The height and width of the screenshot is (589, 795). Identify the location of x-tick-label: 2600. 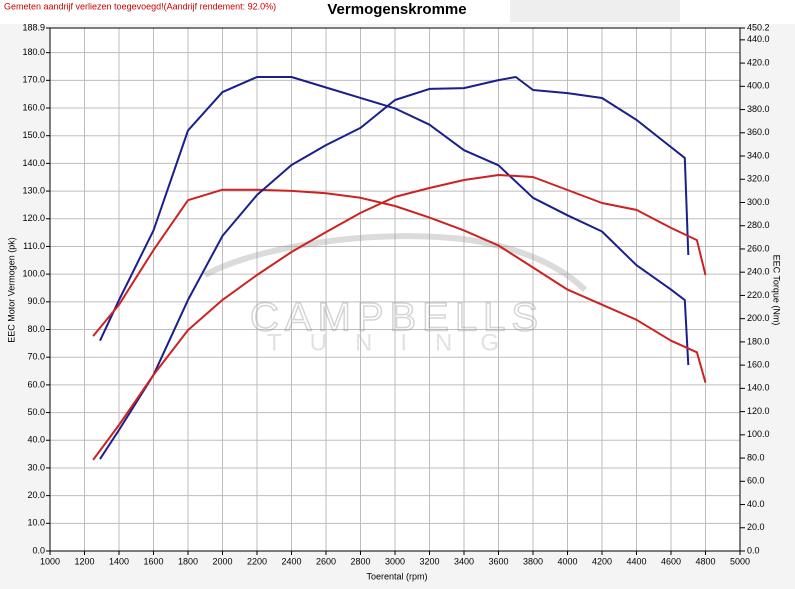
(326, 561).